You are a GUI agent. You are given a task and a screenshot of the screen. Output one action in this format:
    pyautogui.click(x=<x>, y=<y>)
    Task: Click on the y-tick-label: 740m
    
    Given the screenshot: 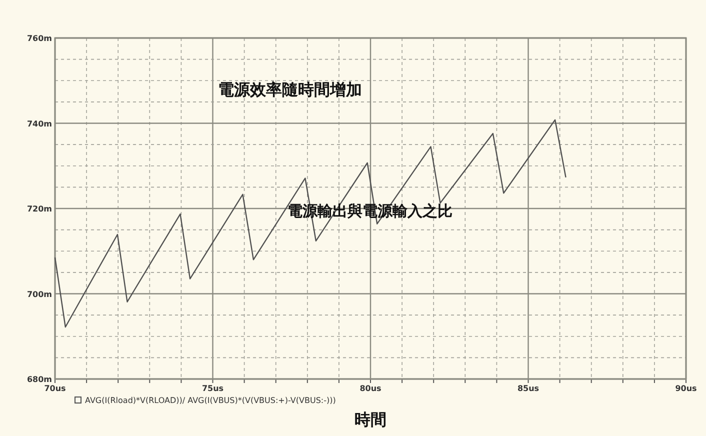 What is the action you would take?
    pyautogui.click(x=39, y=123)
    